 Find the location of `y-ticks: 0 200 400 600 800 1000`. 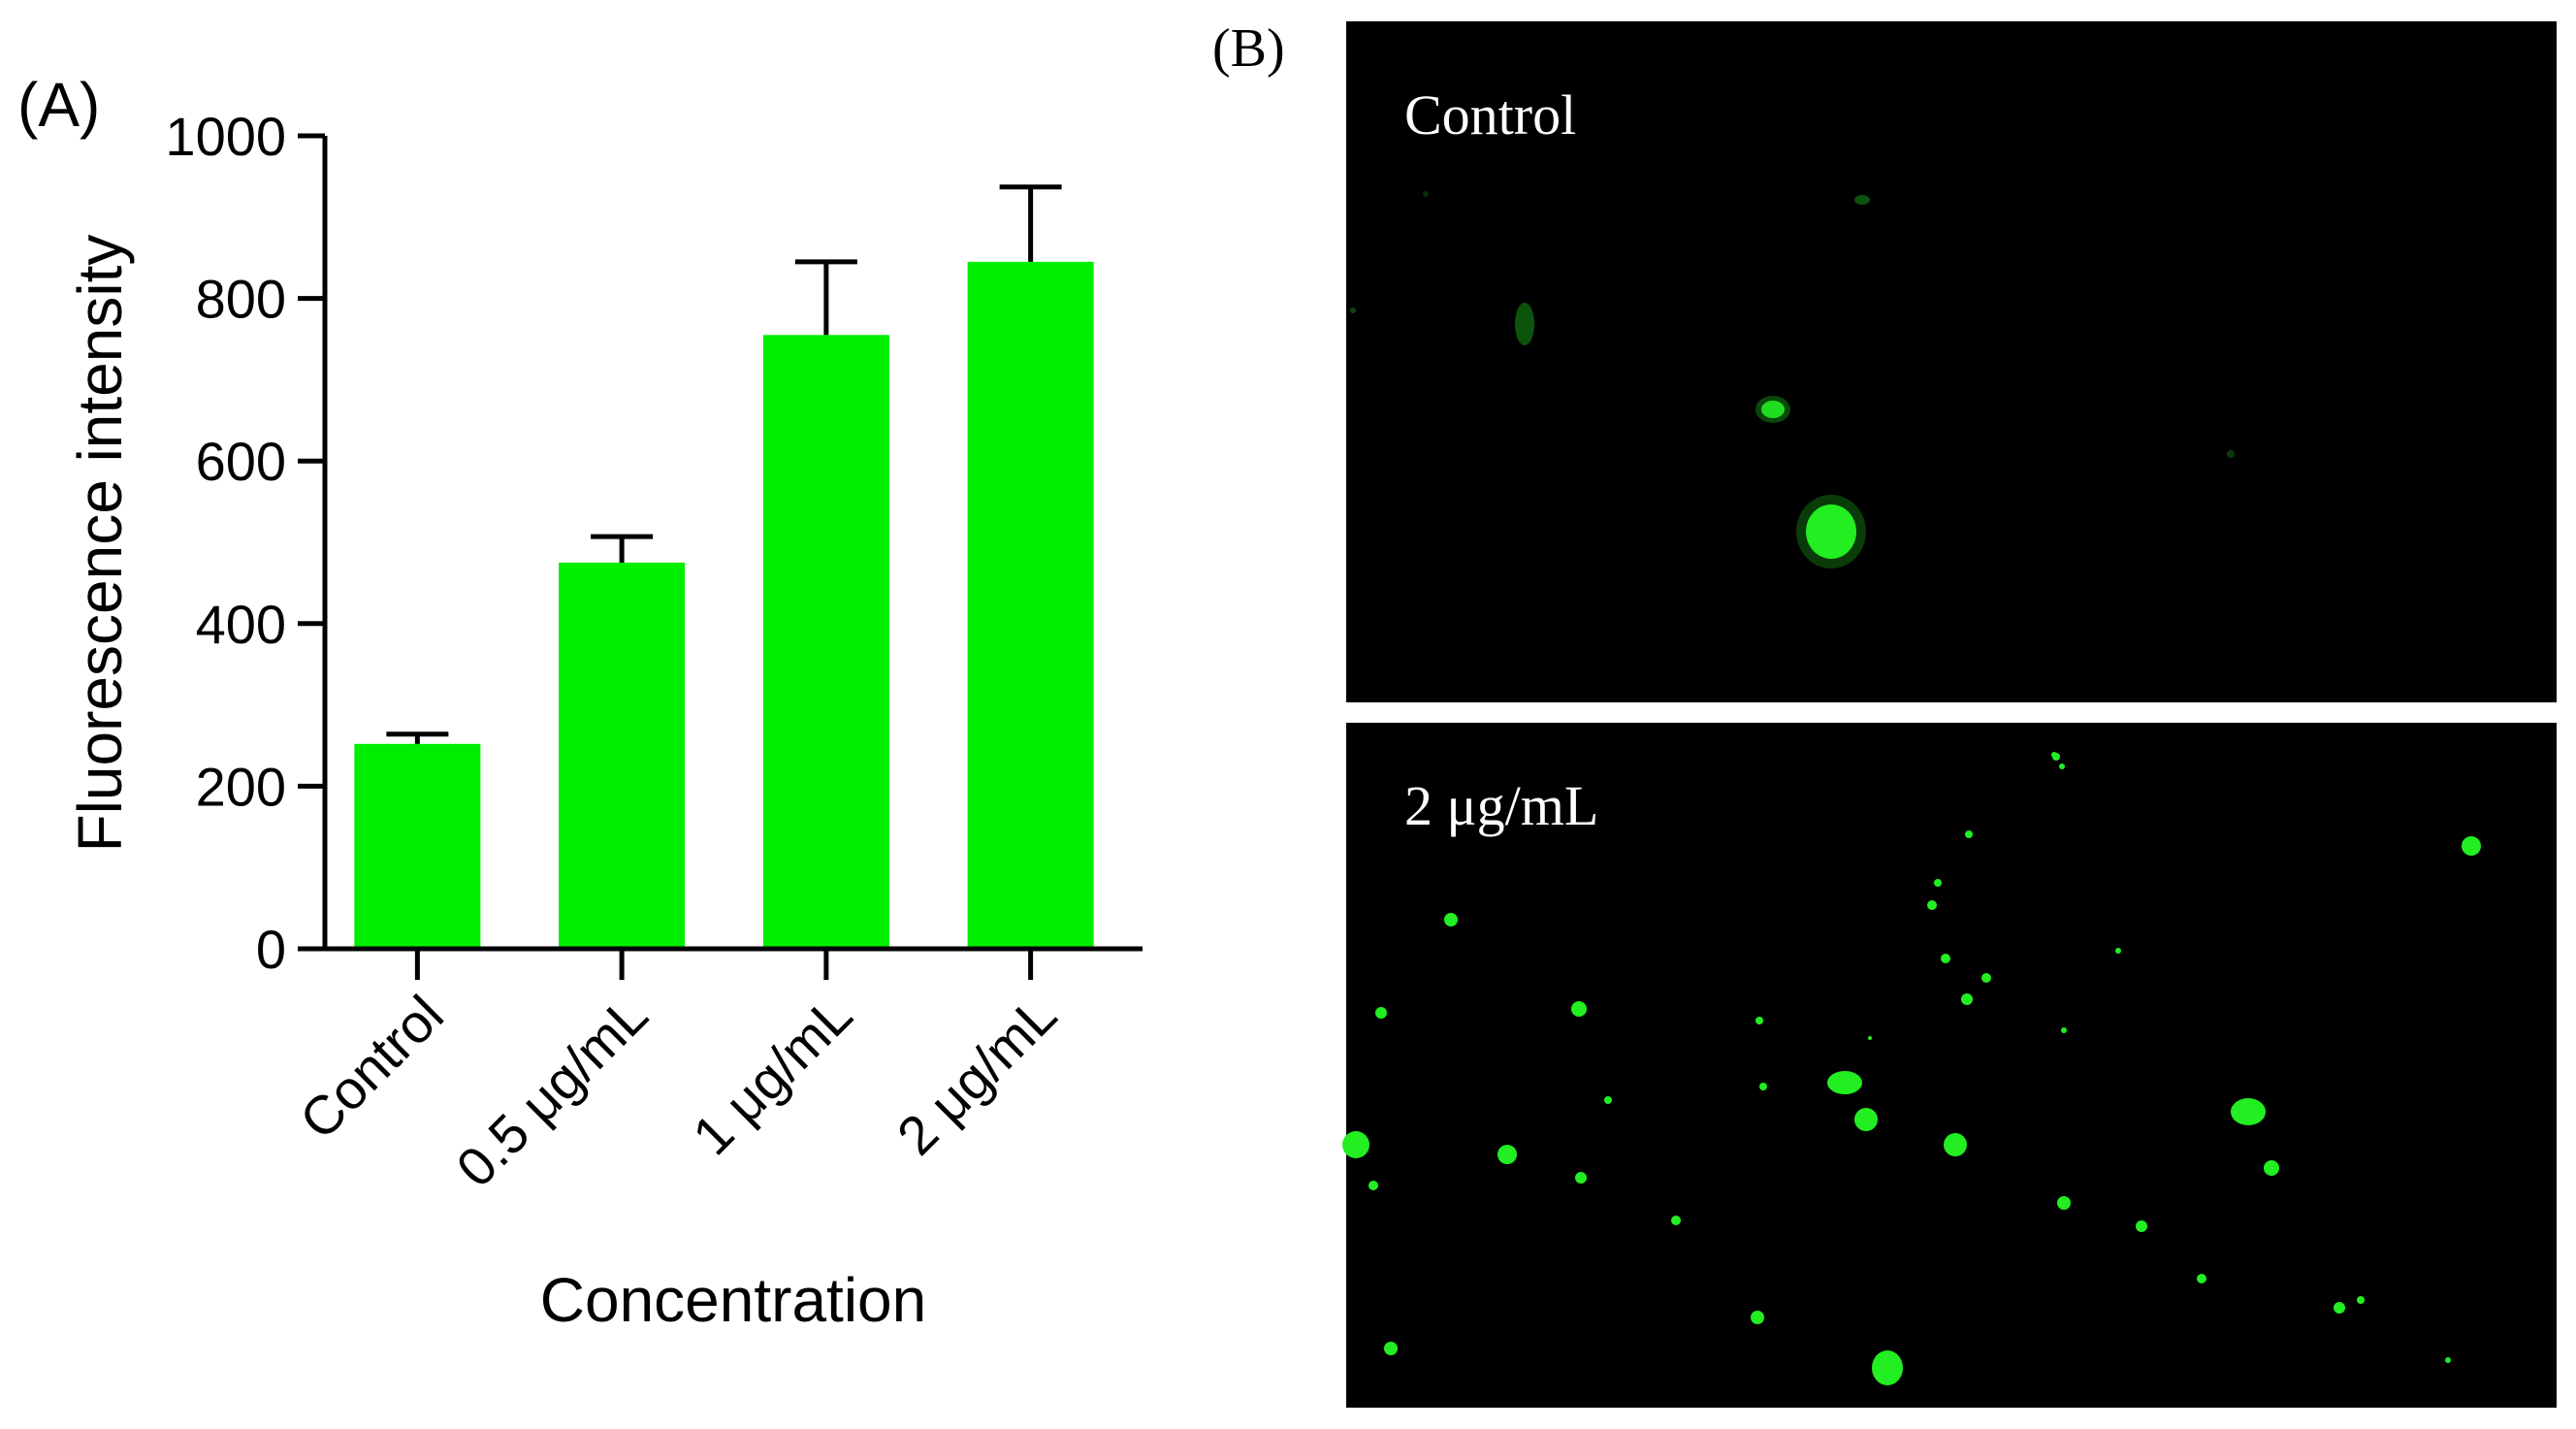

y-ticks: 0 200 400 600 800 1000 is located at coordinates (245, 543).